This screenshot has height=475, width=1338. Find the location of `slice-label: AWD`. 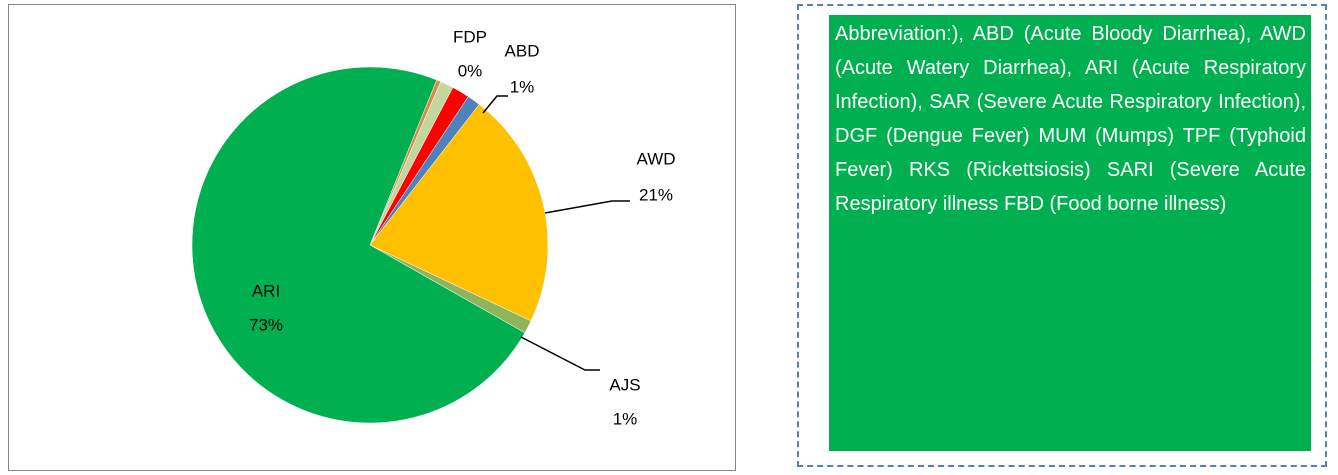

slice-label: AWD is located at coordinates (655, 158).